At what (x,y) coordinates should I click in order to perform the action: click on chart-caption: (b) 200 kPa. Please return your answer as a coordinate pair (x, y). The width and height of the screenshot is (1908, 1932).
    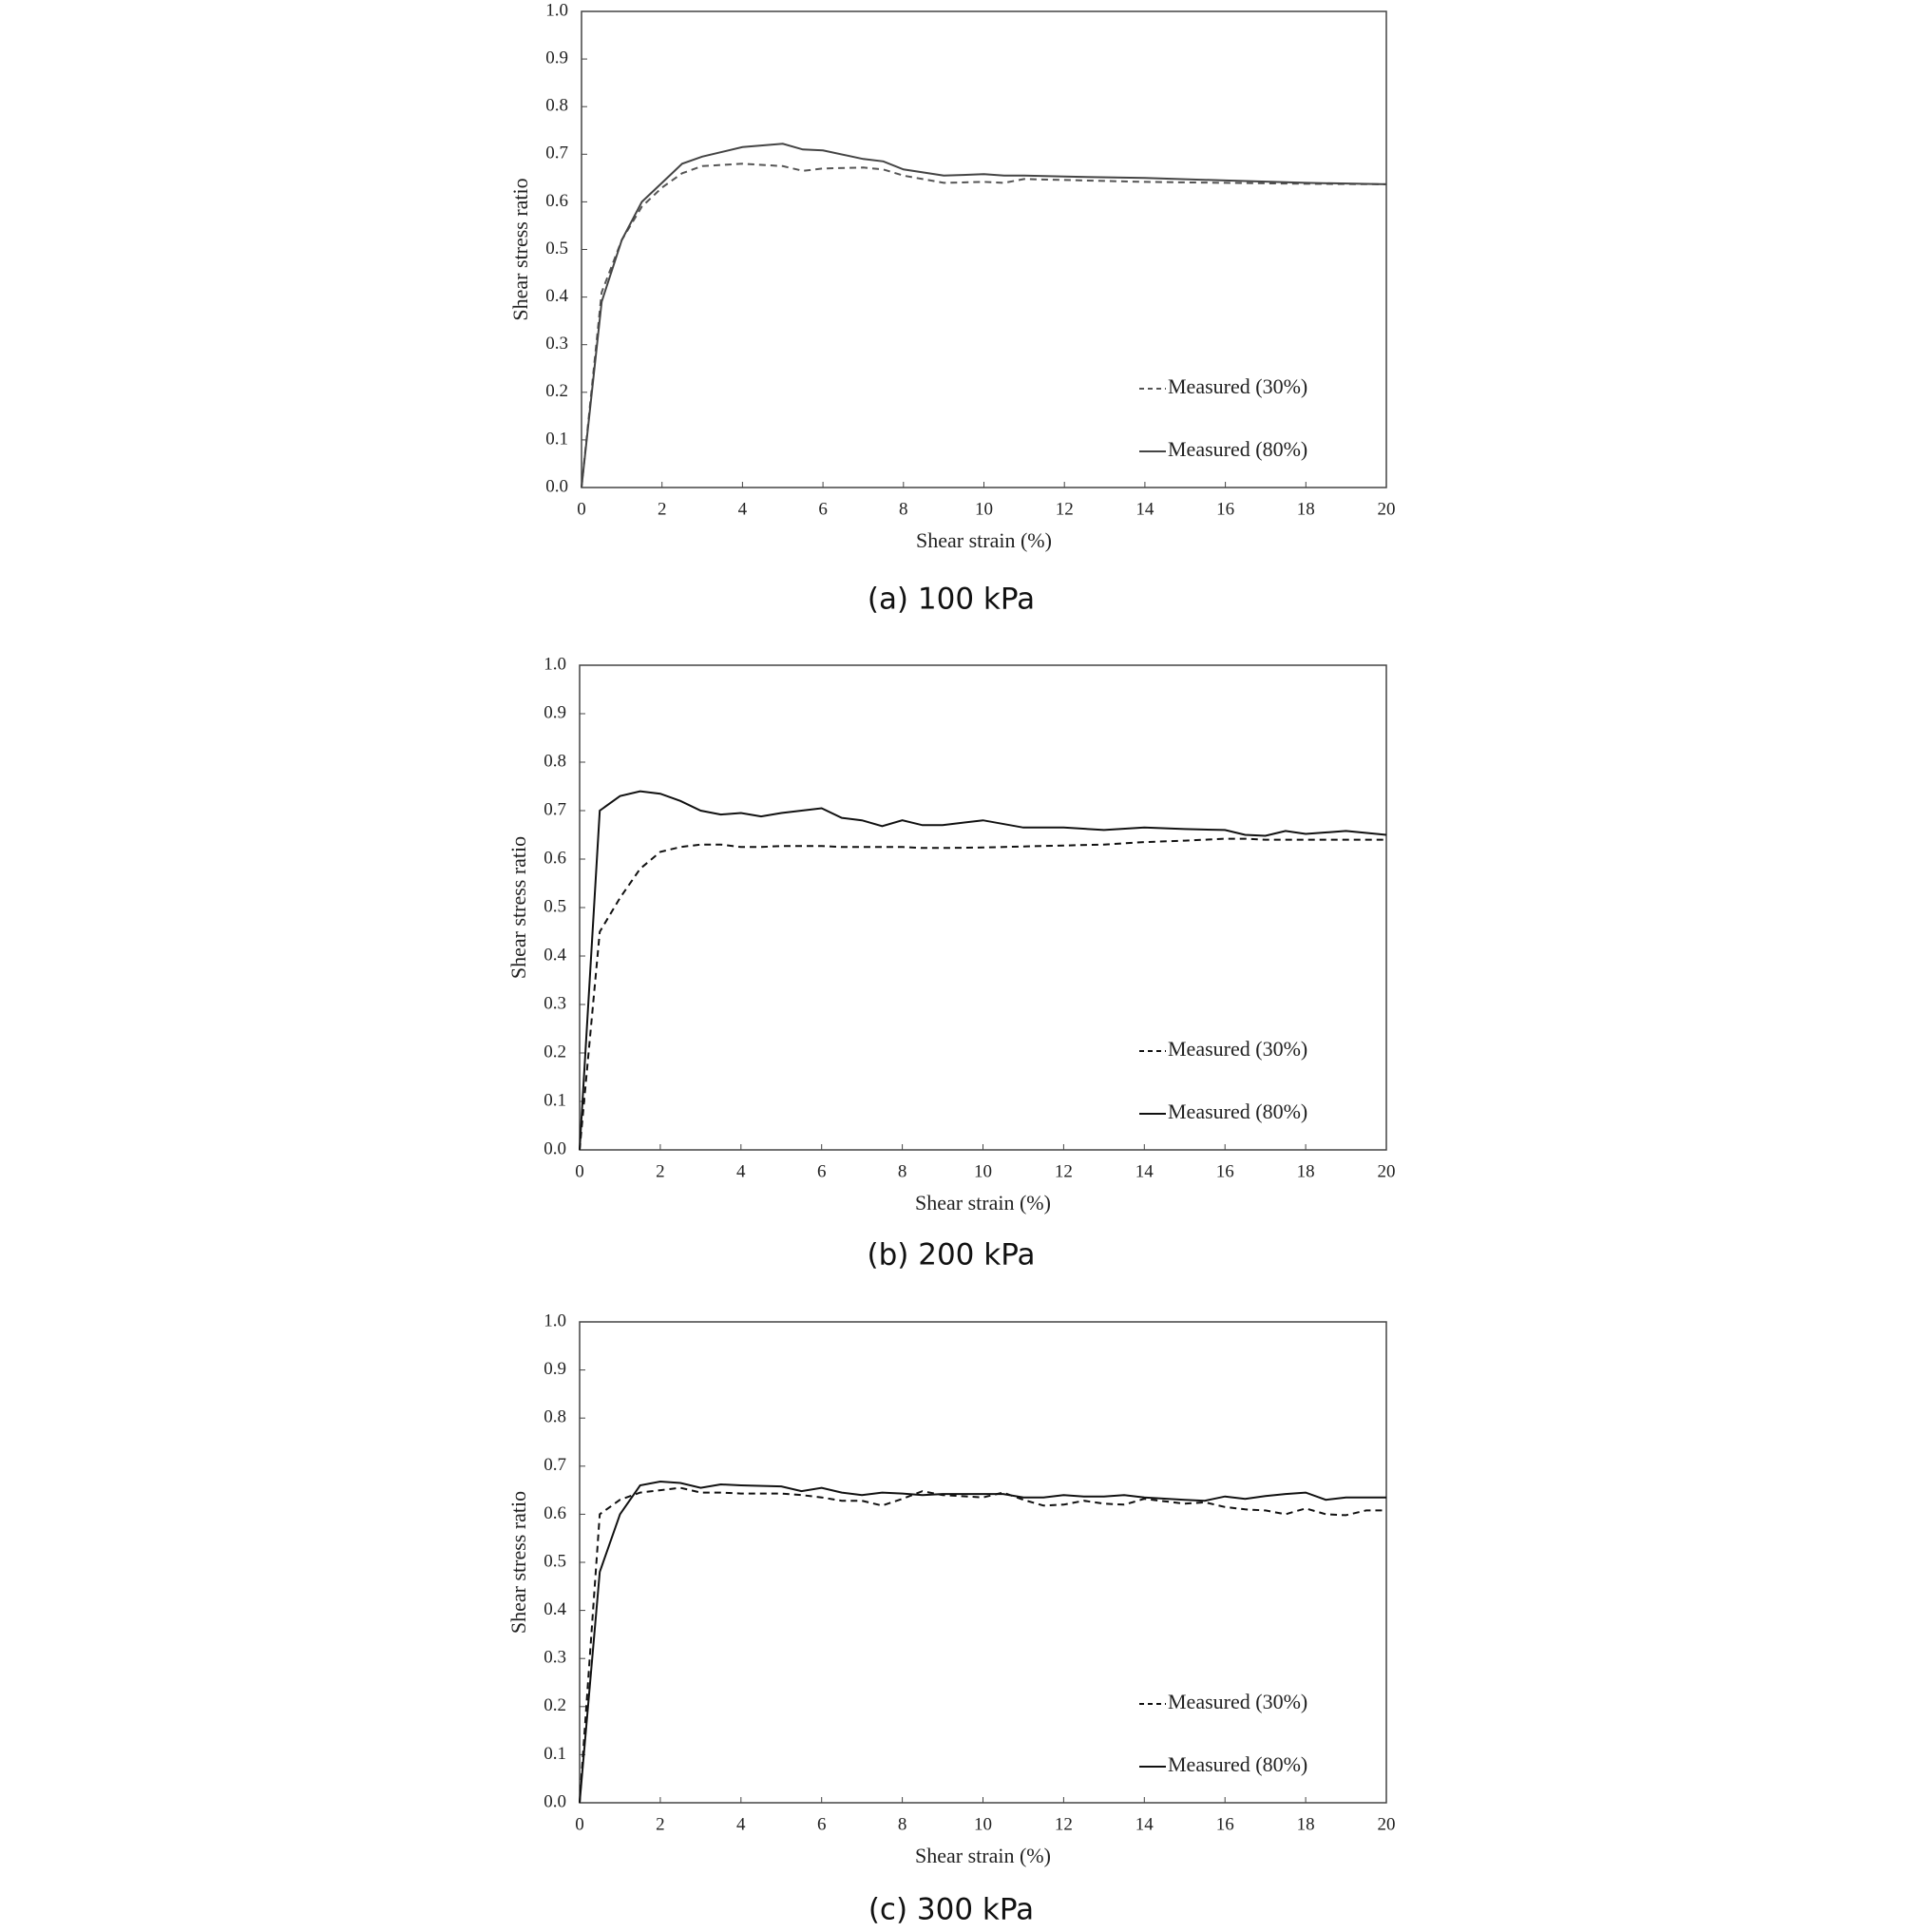
    Looking at the image, I should click on (952, 1255).